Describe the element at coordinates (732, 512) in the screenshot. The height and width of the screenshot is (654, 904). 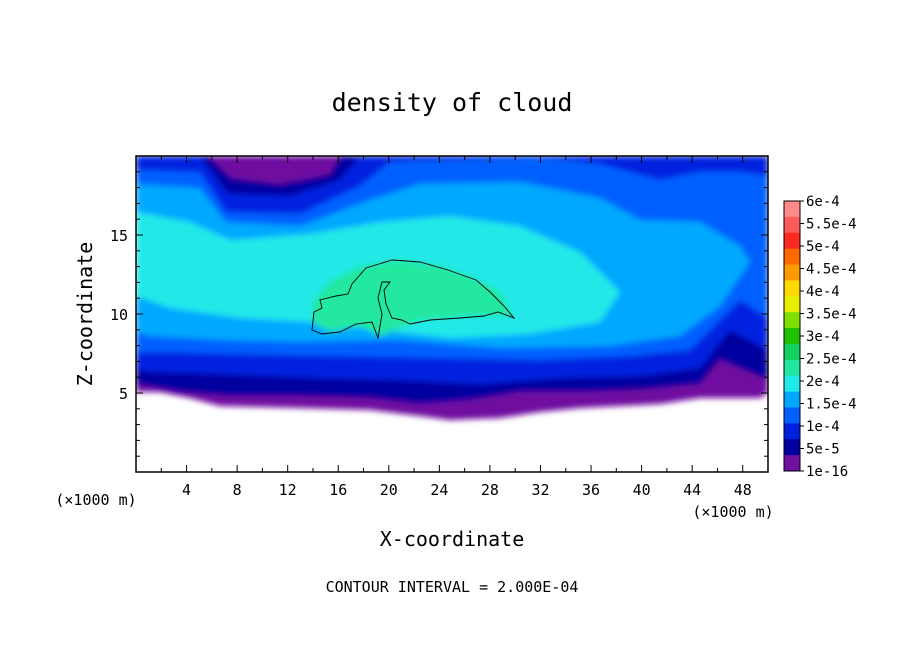
I see `x-axis-unit-right: (×1000 m)` at that location.